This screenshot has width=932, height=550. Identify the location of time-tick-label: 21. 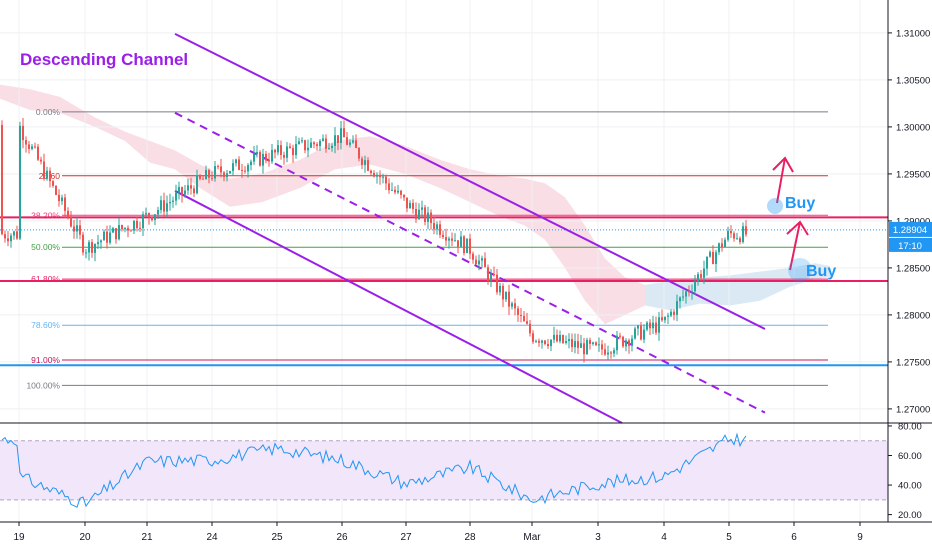
(147, 537).